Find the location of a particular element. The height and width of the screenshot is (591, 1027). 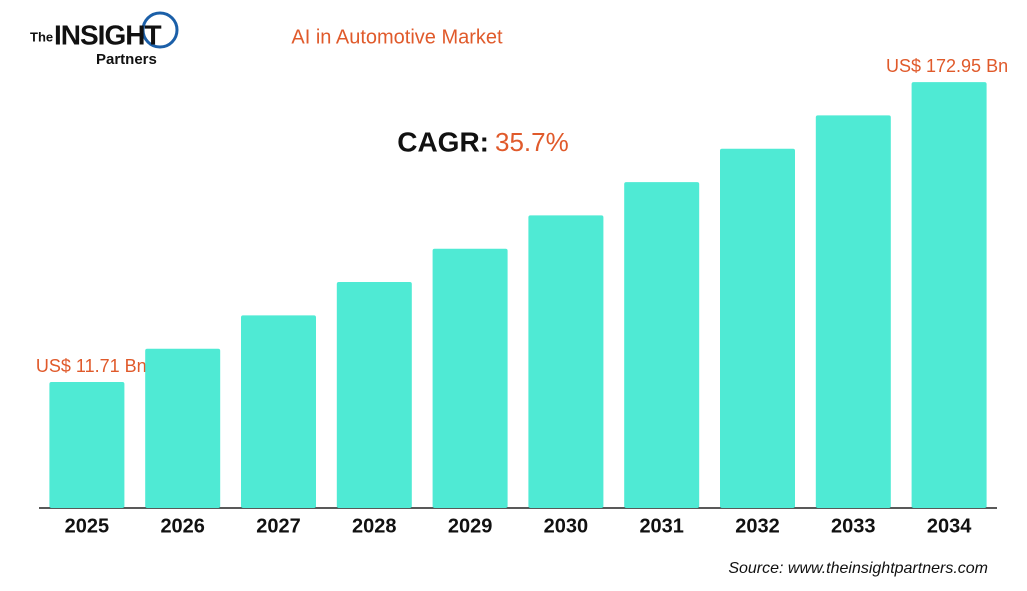

value-label: US$ 172.95 Bn is located at coordinates (947, 66).